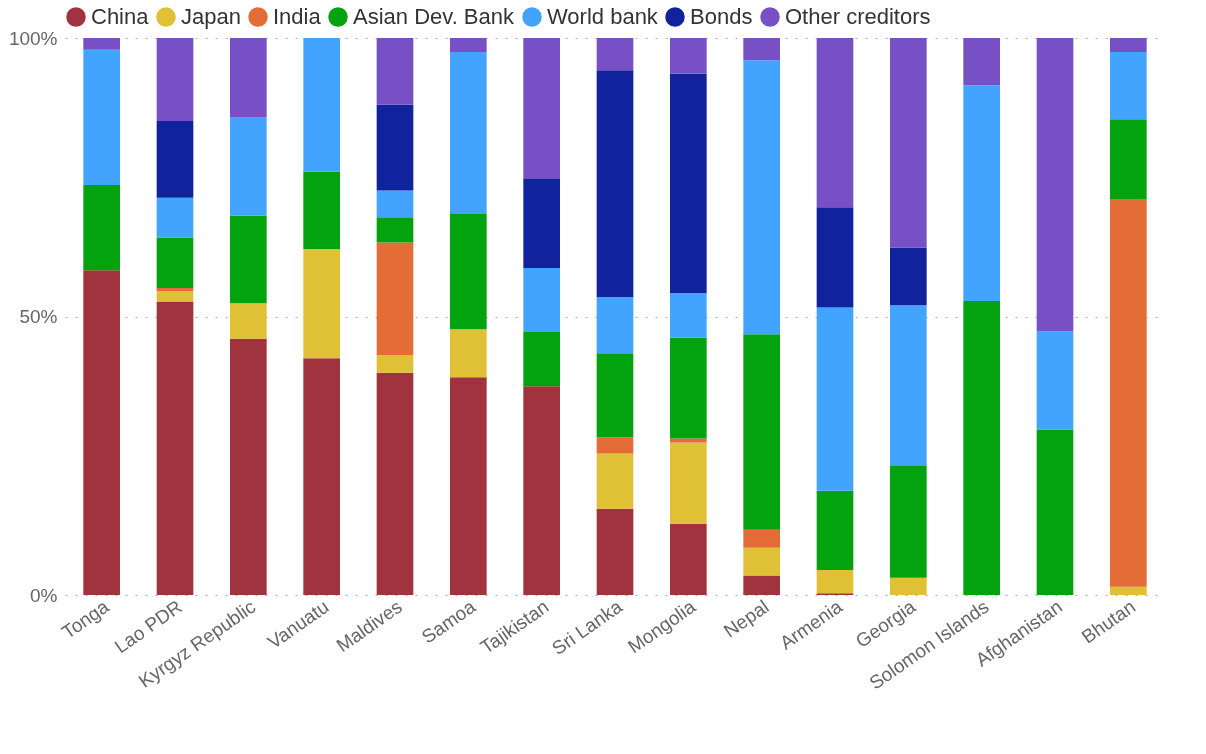 This screenshot has width=1206, height=754. I want to click on legend-label: China, so click(120, 16).